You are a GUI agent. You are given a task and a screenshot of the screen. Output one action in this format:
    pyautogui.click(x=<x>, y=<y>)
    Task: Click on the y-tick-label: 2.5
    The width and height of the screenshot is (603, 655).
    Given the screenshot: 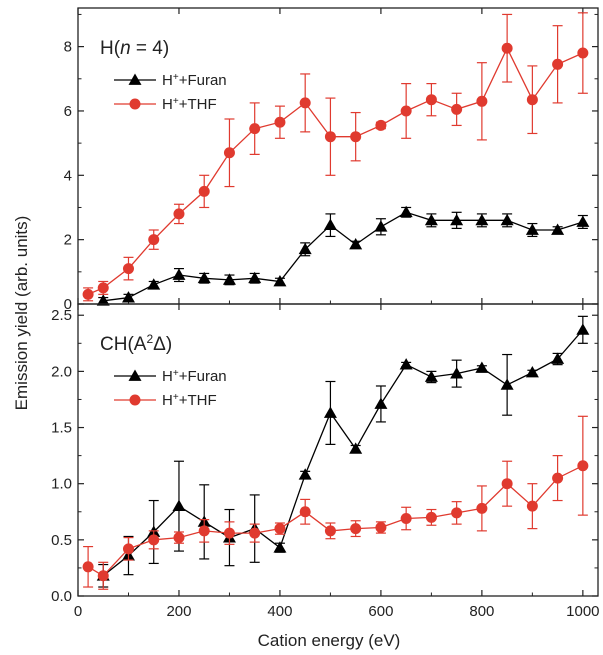 What is the action you would take?
    pyautogui.click(x=61, y=315)
    